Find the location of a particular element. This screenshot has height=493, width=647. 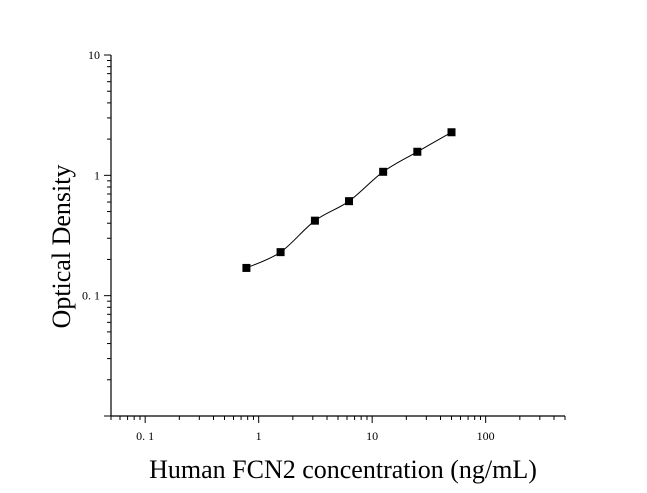

x-tick-label: 100 is located at coordinates (486, 436).